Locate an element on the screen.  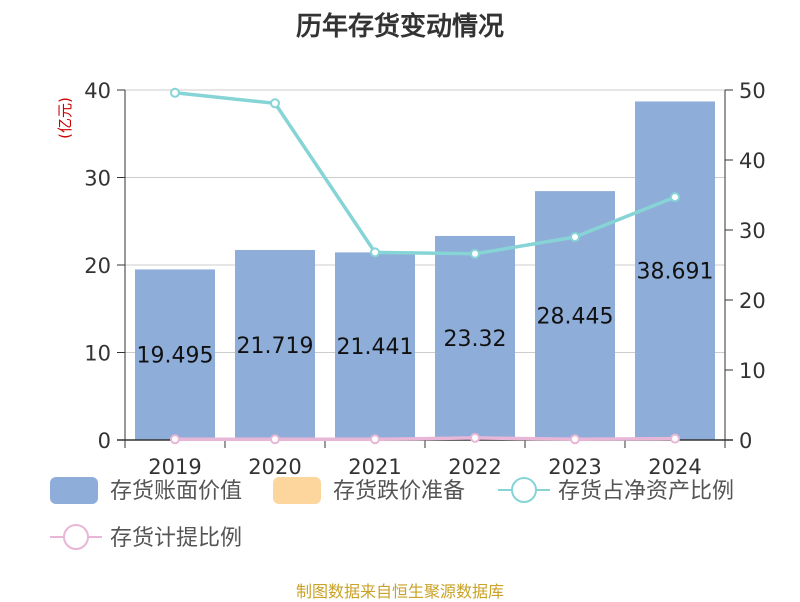
left-tick-label: 10 is located at coordinates (97, 354).